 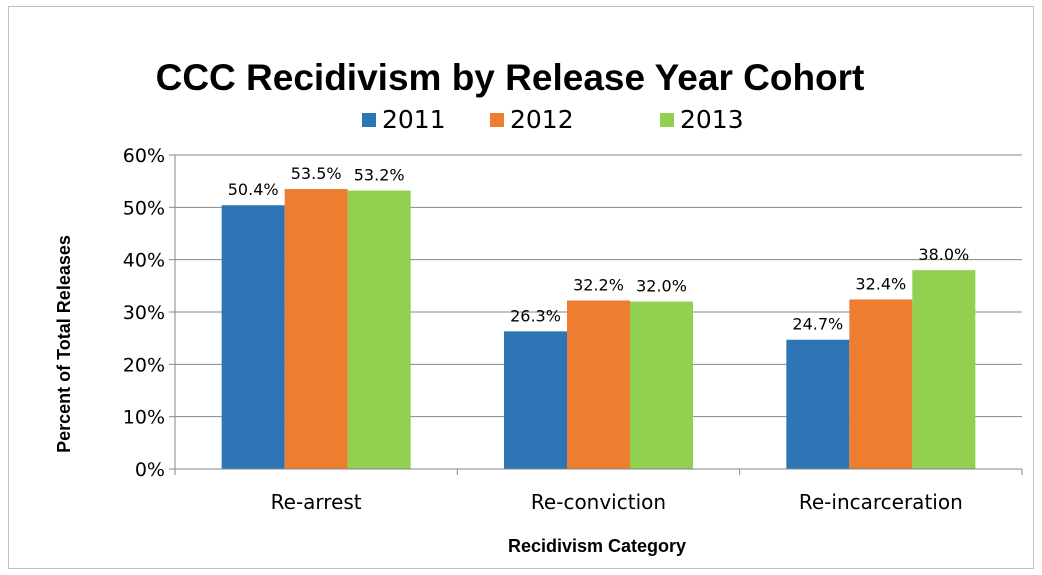 What do you see at coordinates (943, 254) in the screenshot?
I see `data-label: 38.0%` at bounding box center [943, 254].